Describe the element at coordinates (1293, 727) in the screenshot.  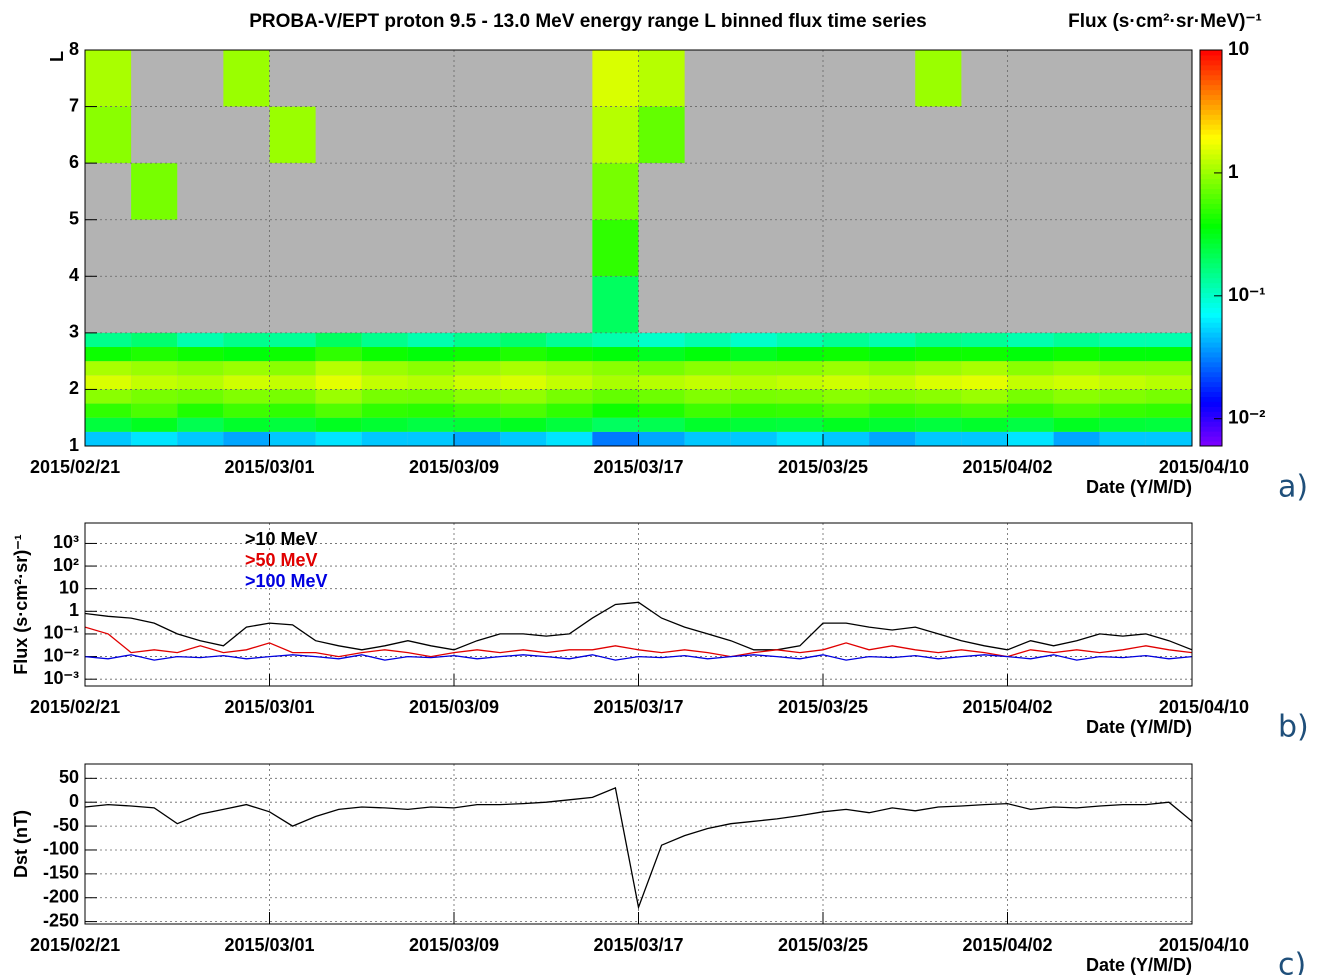
I see `panel-label: b)` at that location.